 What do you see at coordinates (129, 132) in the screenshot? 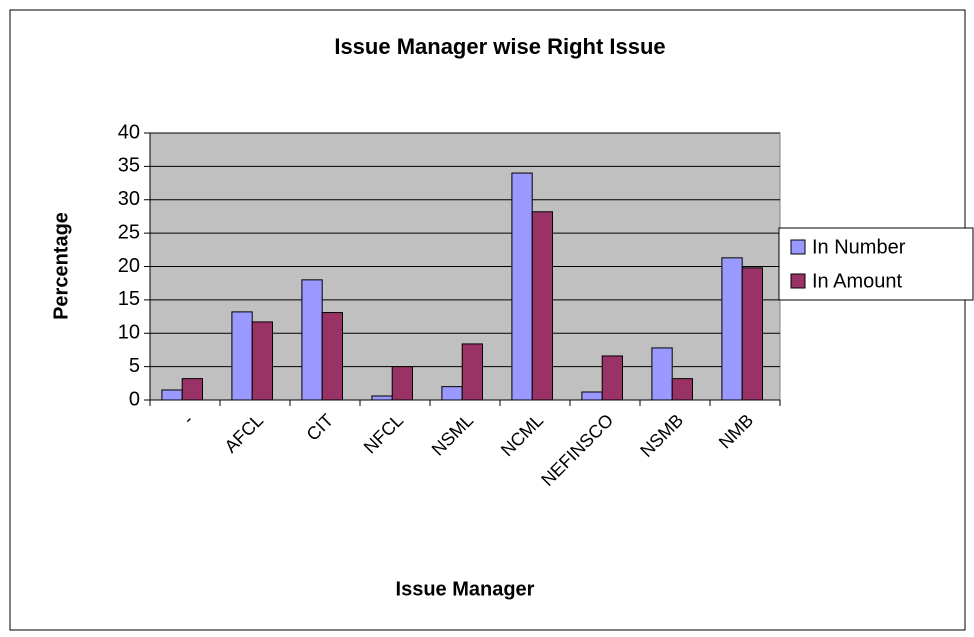
I see `y-tick-label: 40` at bounding box center [129, 132].